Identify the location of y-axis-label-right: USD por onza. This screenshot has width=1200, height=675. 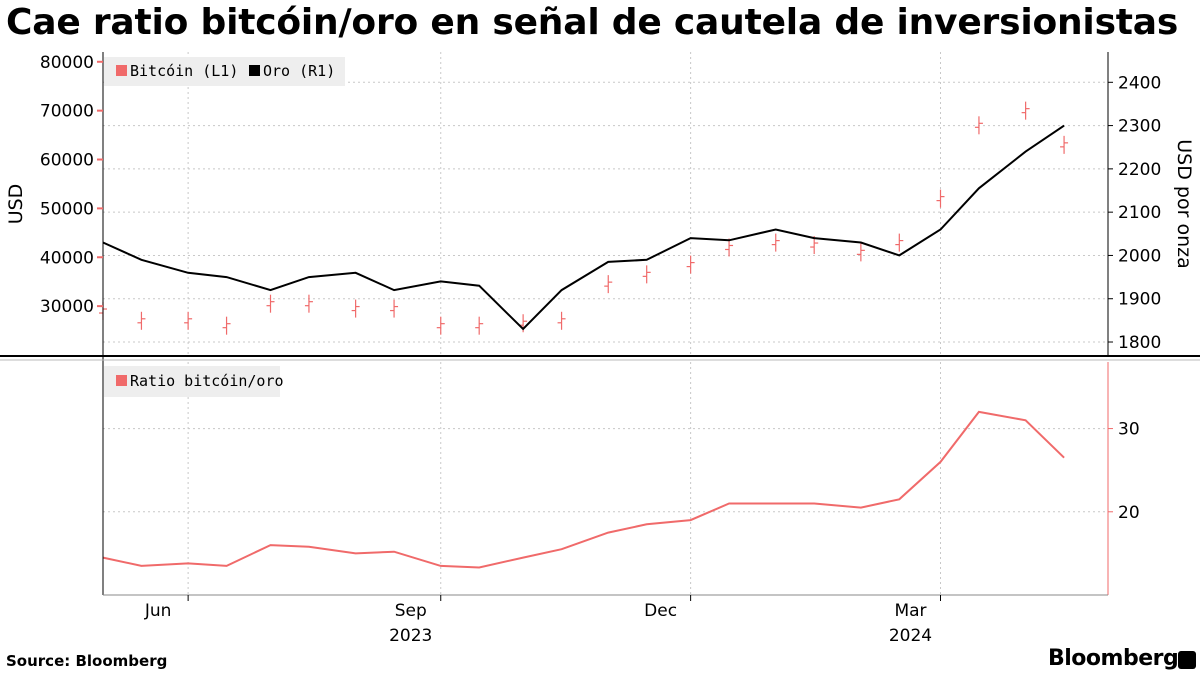
(1184, 203).